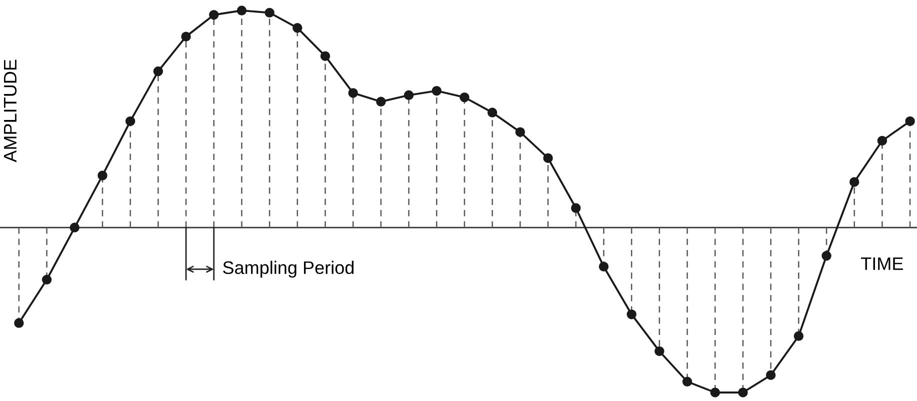 This screenshot has width=917, height=401. Describe the element at coordinates (288, 269) in the screenshot. I see `annotation: Sampling Period` at that location.